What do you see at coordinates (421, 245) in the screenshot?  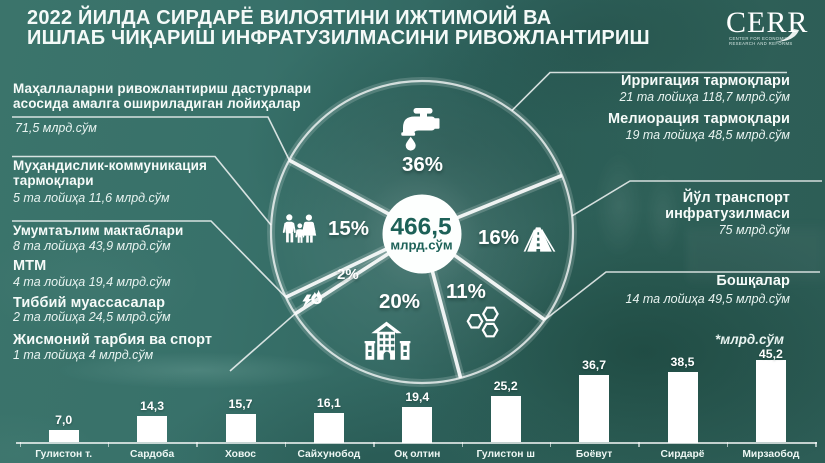 I see `svg-text: млрд.сўм` at bounding box center [421, 245].